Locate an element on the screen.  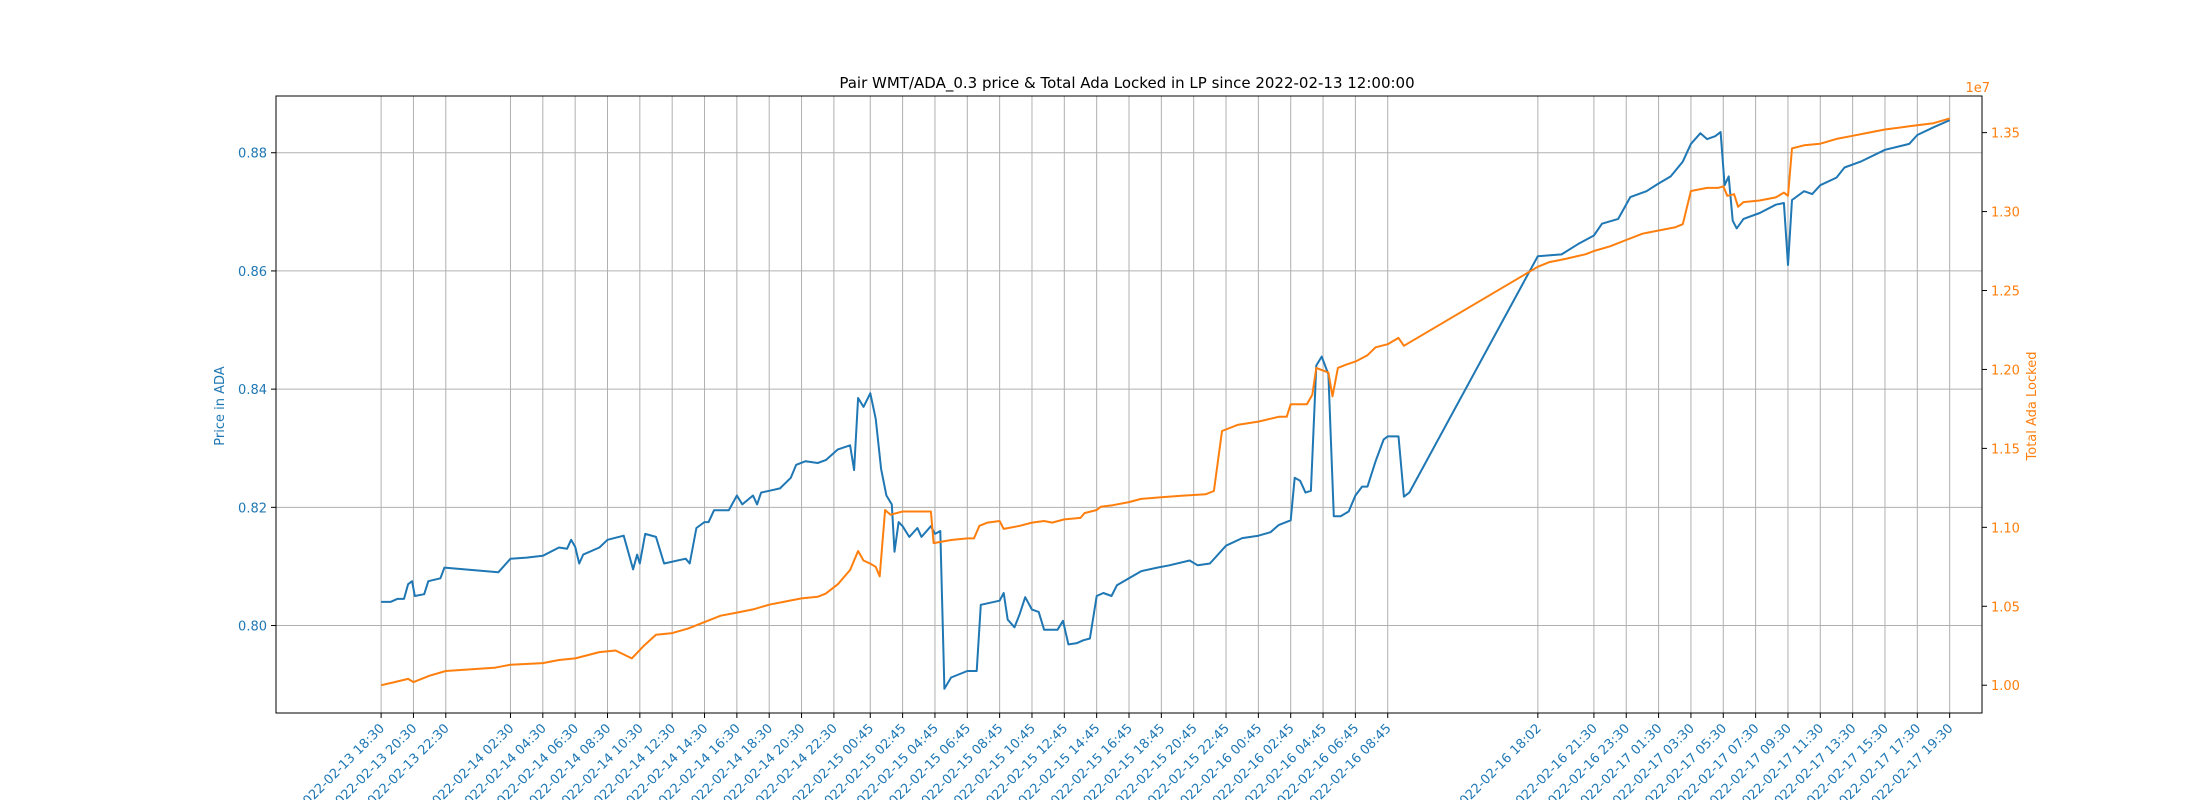
right-tick-label: 1.35 is located at coordinates (2005, 134).